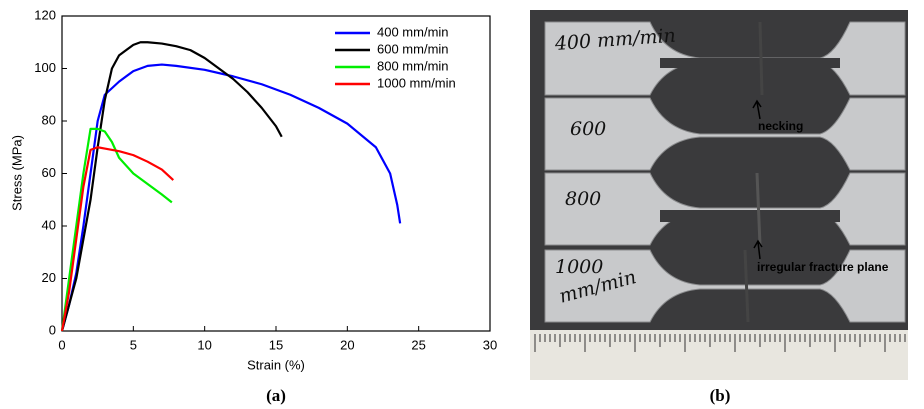 This screenshot has width=924, height=409. What do you see at coordinates (133, 344) in the screenshot?
I see `x-tick-label: 5` at bounding box center [133, 344].